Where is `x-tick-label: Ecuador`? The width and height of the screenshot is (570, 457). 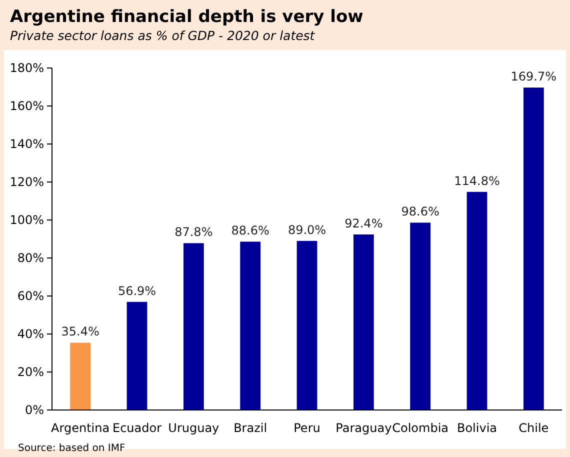 x-tick-label: Ecuador is located at coordinates (137, 428).